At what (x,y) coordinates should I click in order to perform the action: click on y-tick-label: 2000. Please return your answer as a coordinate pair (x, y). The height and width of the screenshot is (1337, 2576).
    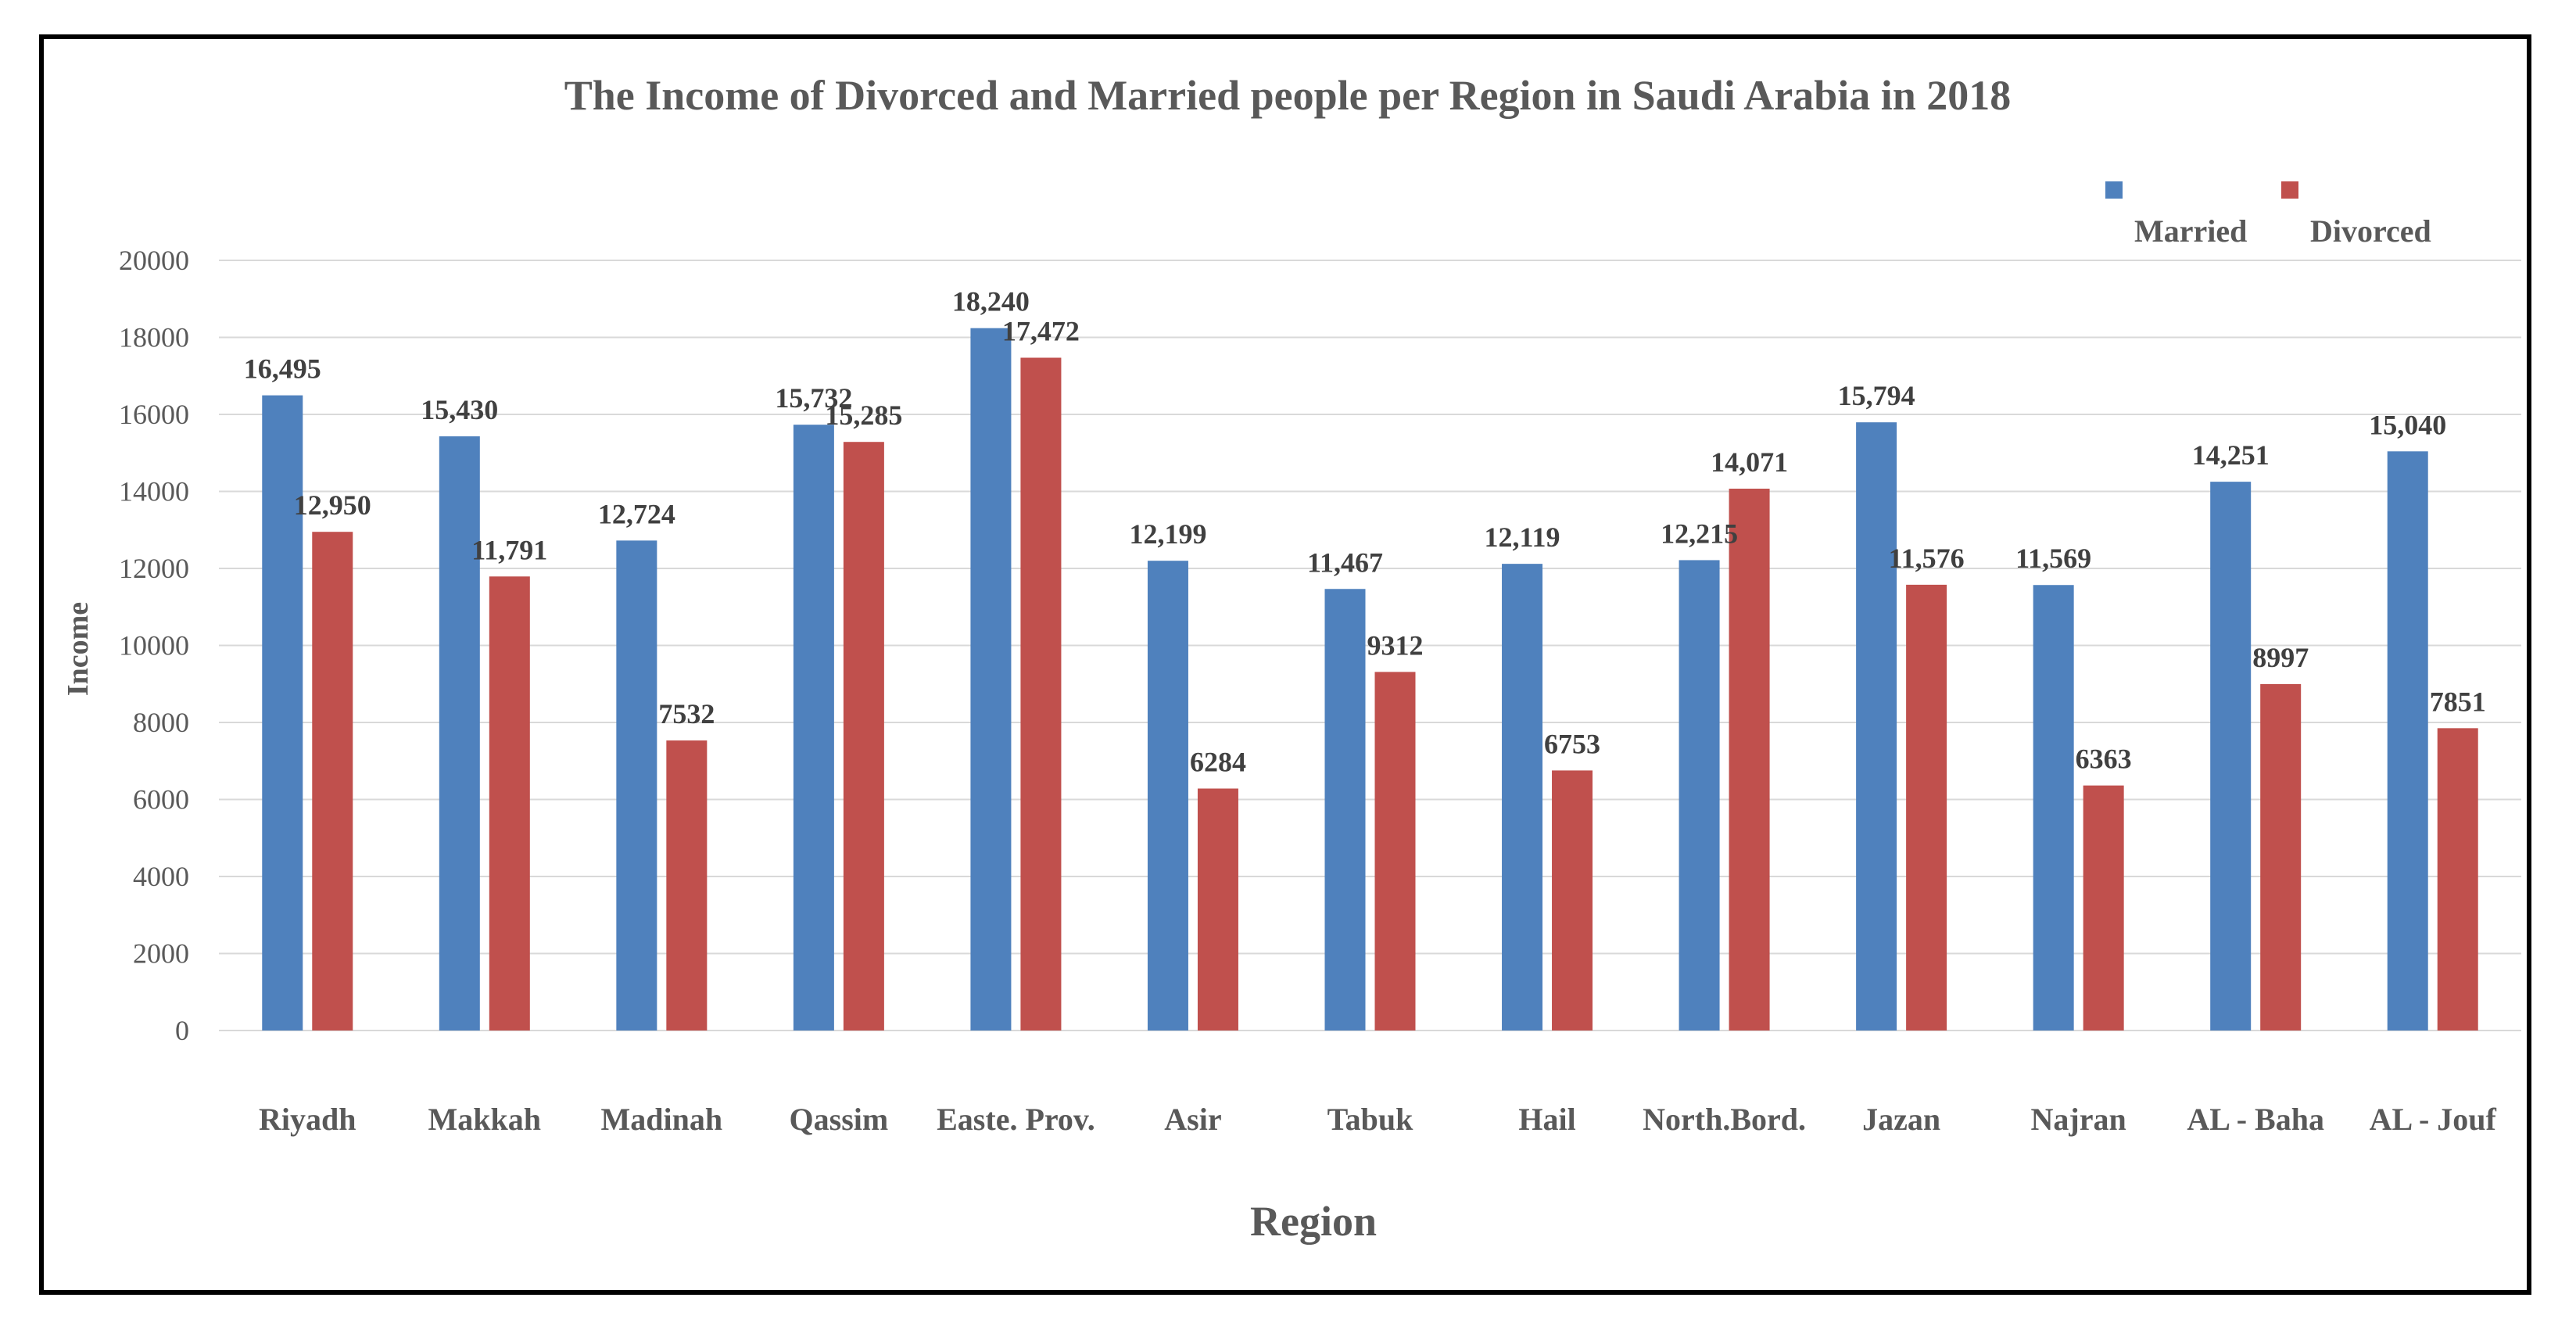
    Looking at the image, I should click on (161, 954).